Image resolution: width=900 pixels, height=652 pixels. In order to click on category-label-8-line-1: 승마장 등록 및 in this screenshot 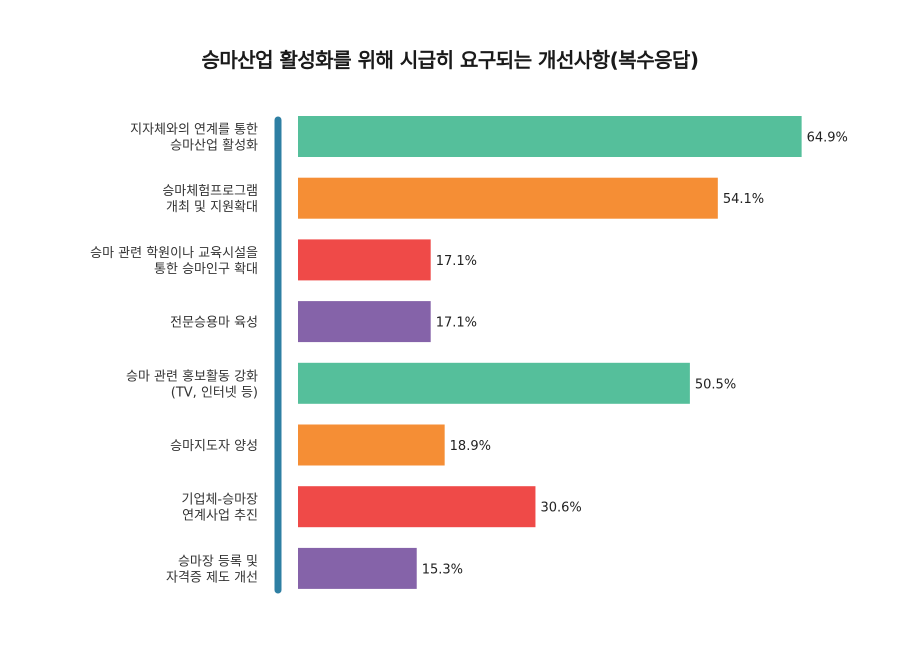, I will do `click(218, 561)`.